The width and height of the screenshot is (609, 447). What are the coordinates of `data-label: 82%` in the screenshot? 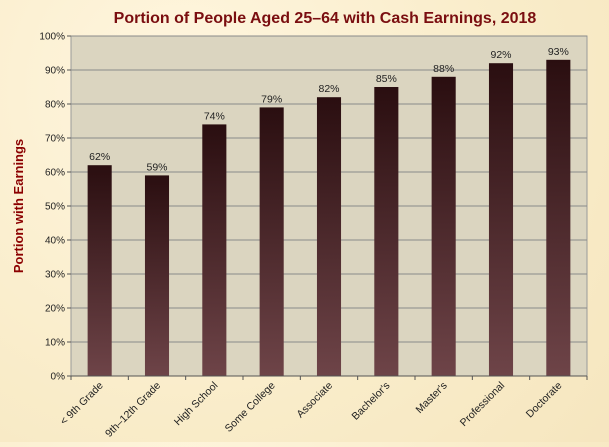 It's located at (328, 89).